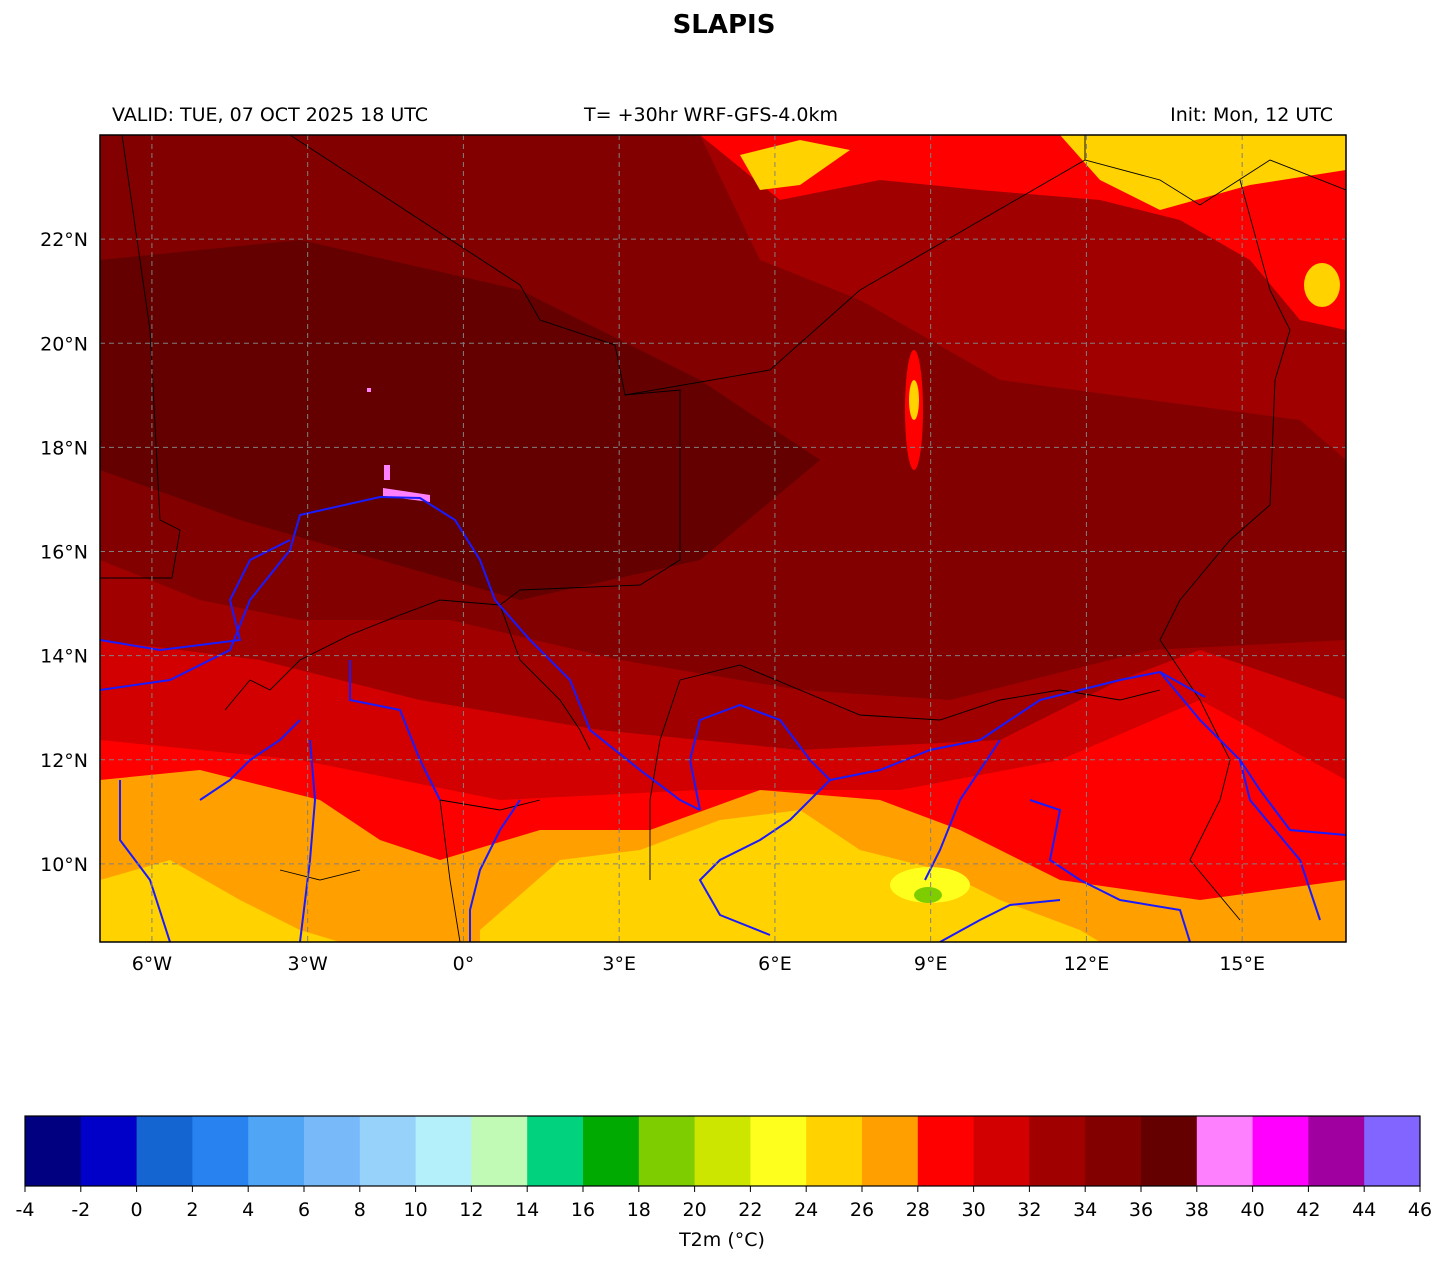 The width and height of the screenshot is (1448, 1264). I want to click on lat-tick-label: 20°N, so click(64, 344).